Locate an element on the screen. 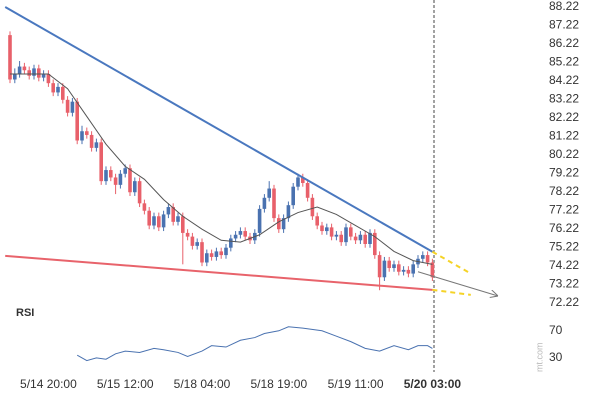  y-tick-label: 81.22 is located at coordinates (564, 136).